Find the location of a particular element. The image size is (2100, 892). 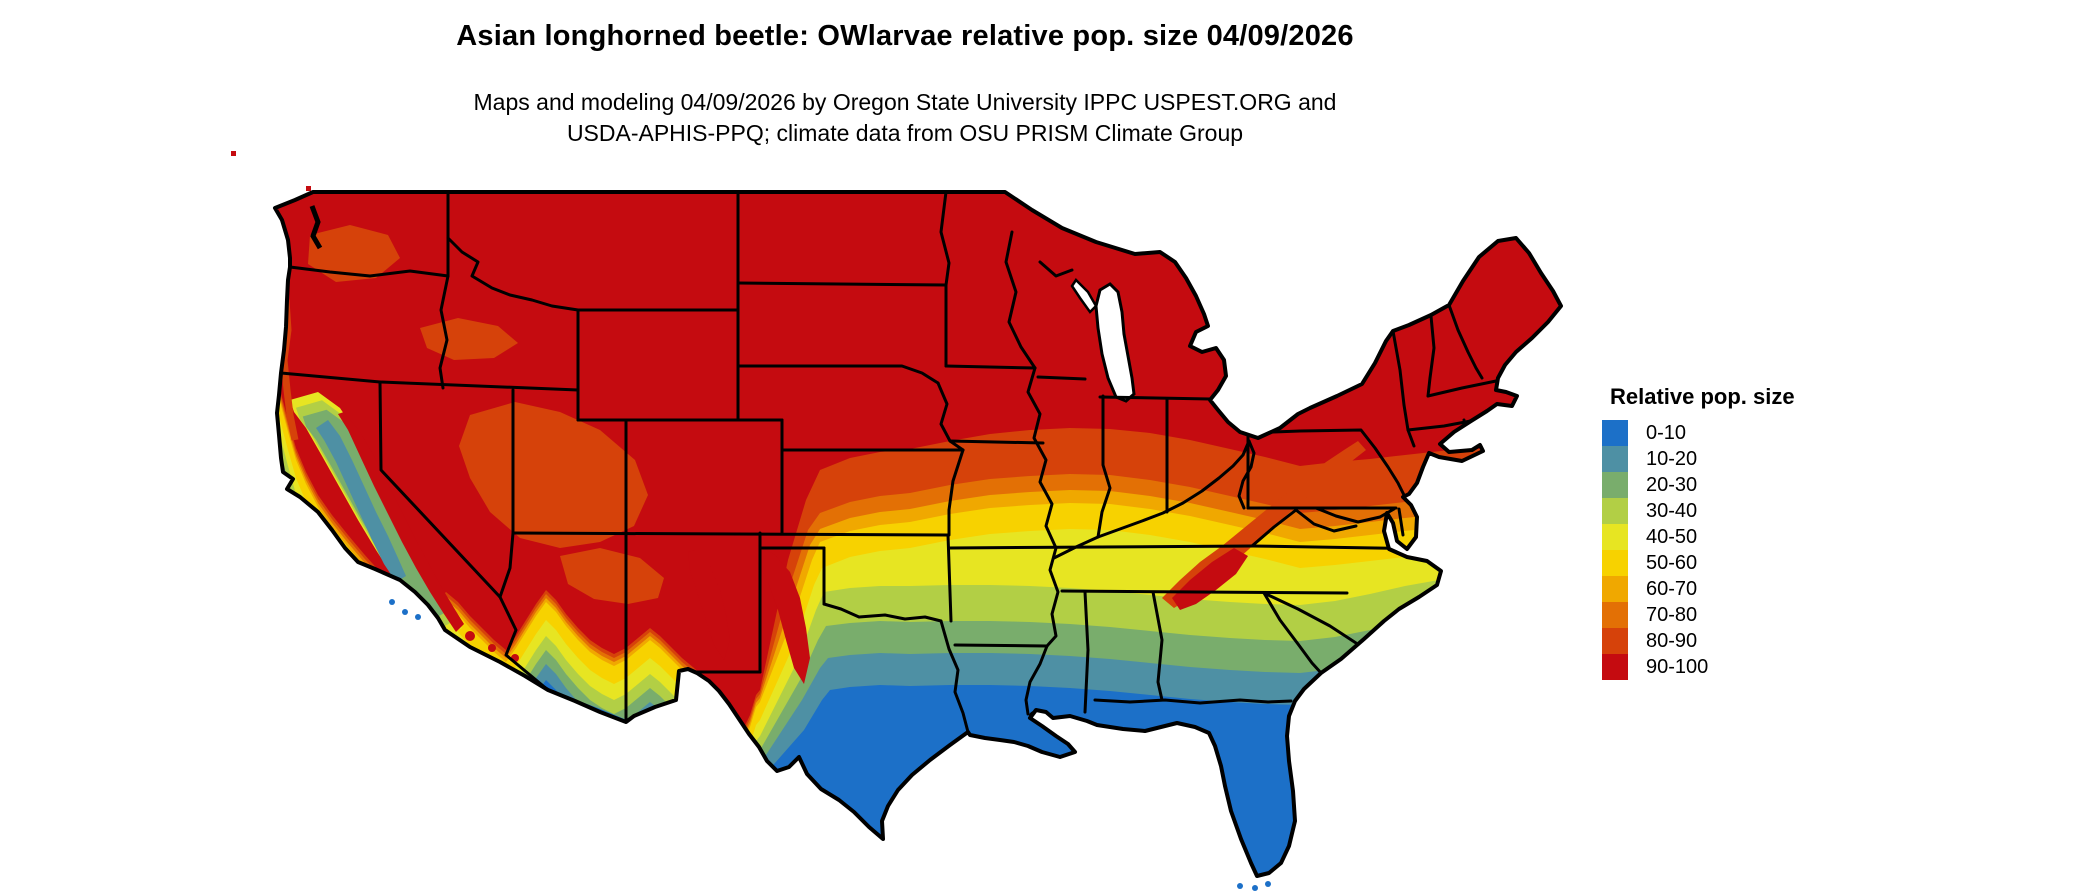

legend-label: 50-60 is located at coordinates (1672, 563).